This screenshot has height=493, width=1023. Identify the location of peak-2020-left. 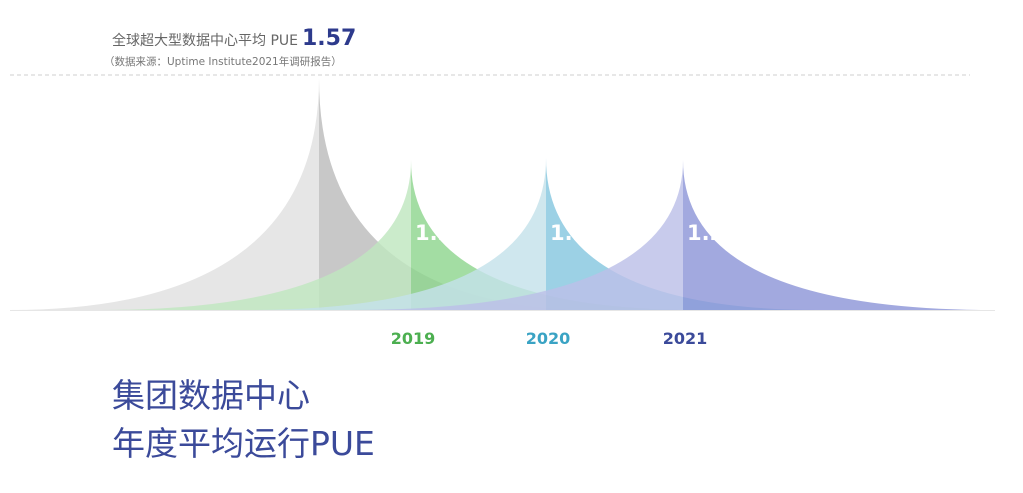
(398, 233).